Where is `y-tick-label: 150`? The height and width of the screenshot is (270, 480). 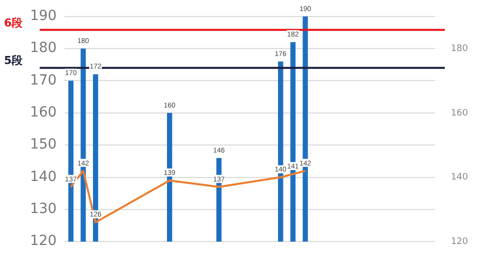 y-tick-label: 150 is located at coordinates (43, 144).